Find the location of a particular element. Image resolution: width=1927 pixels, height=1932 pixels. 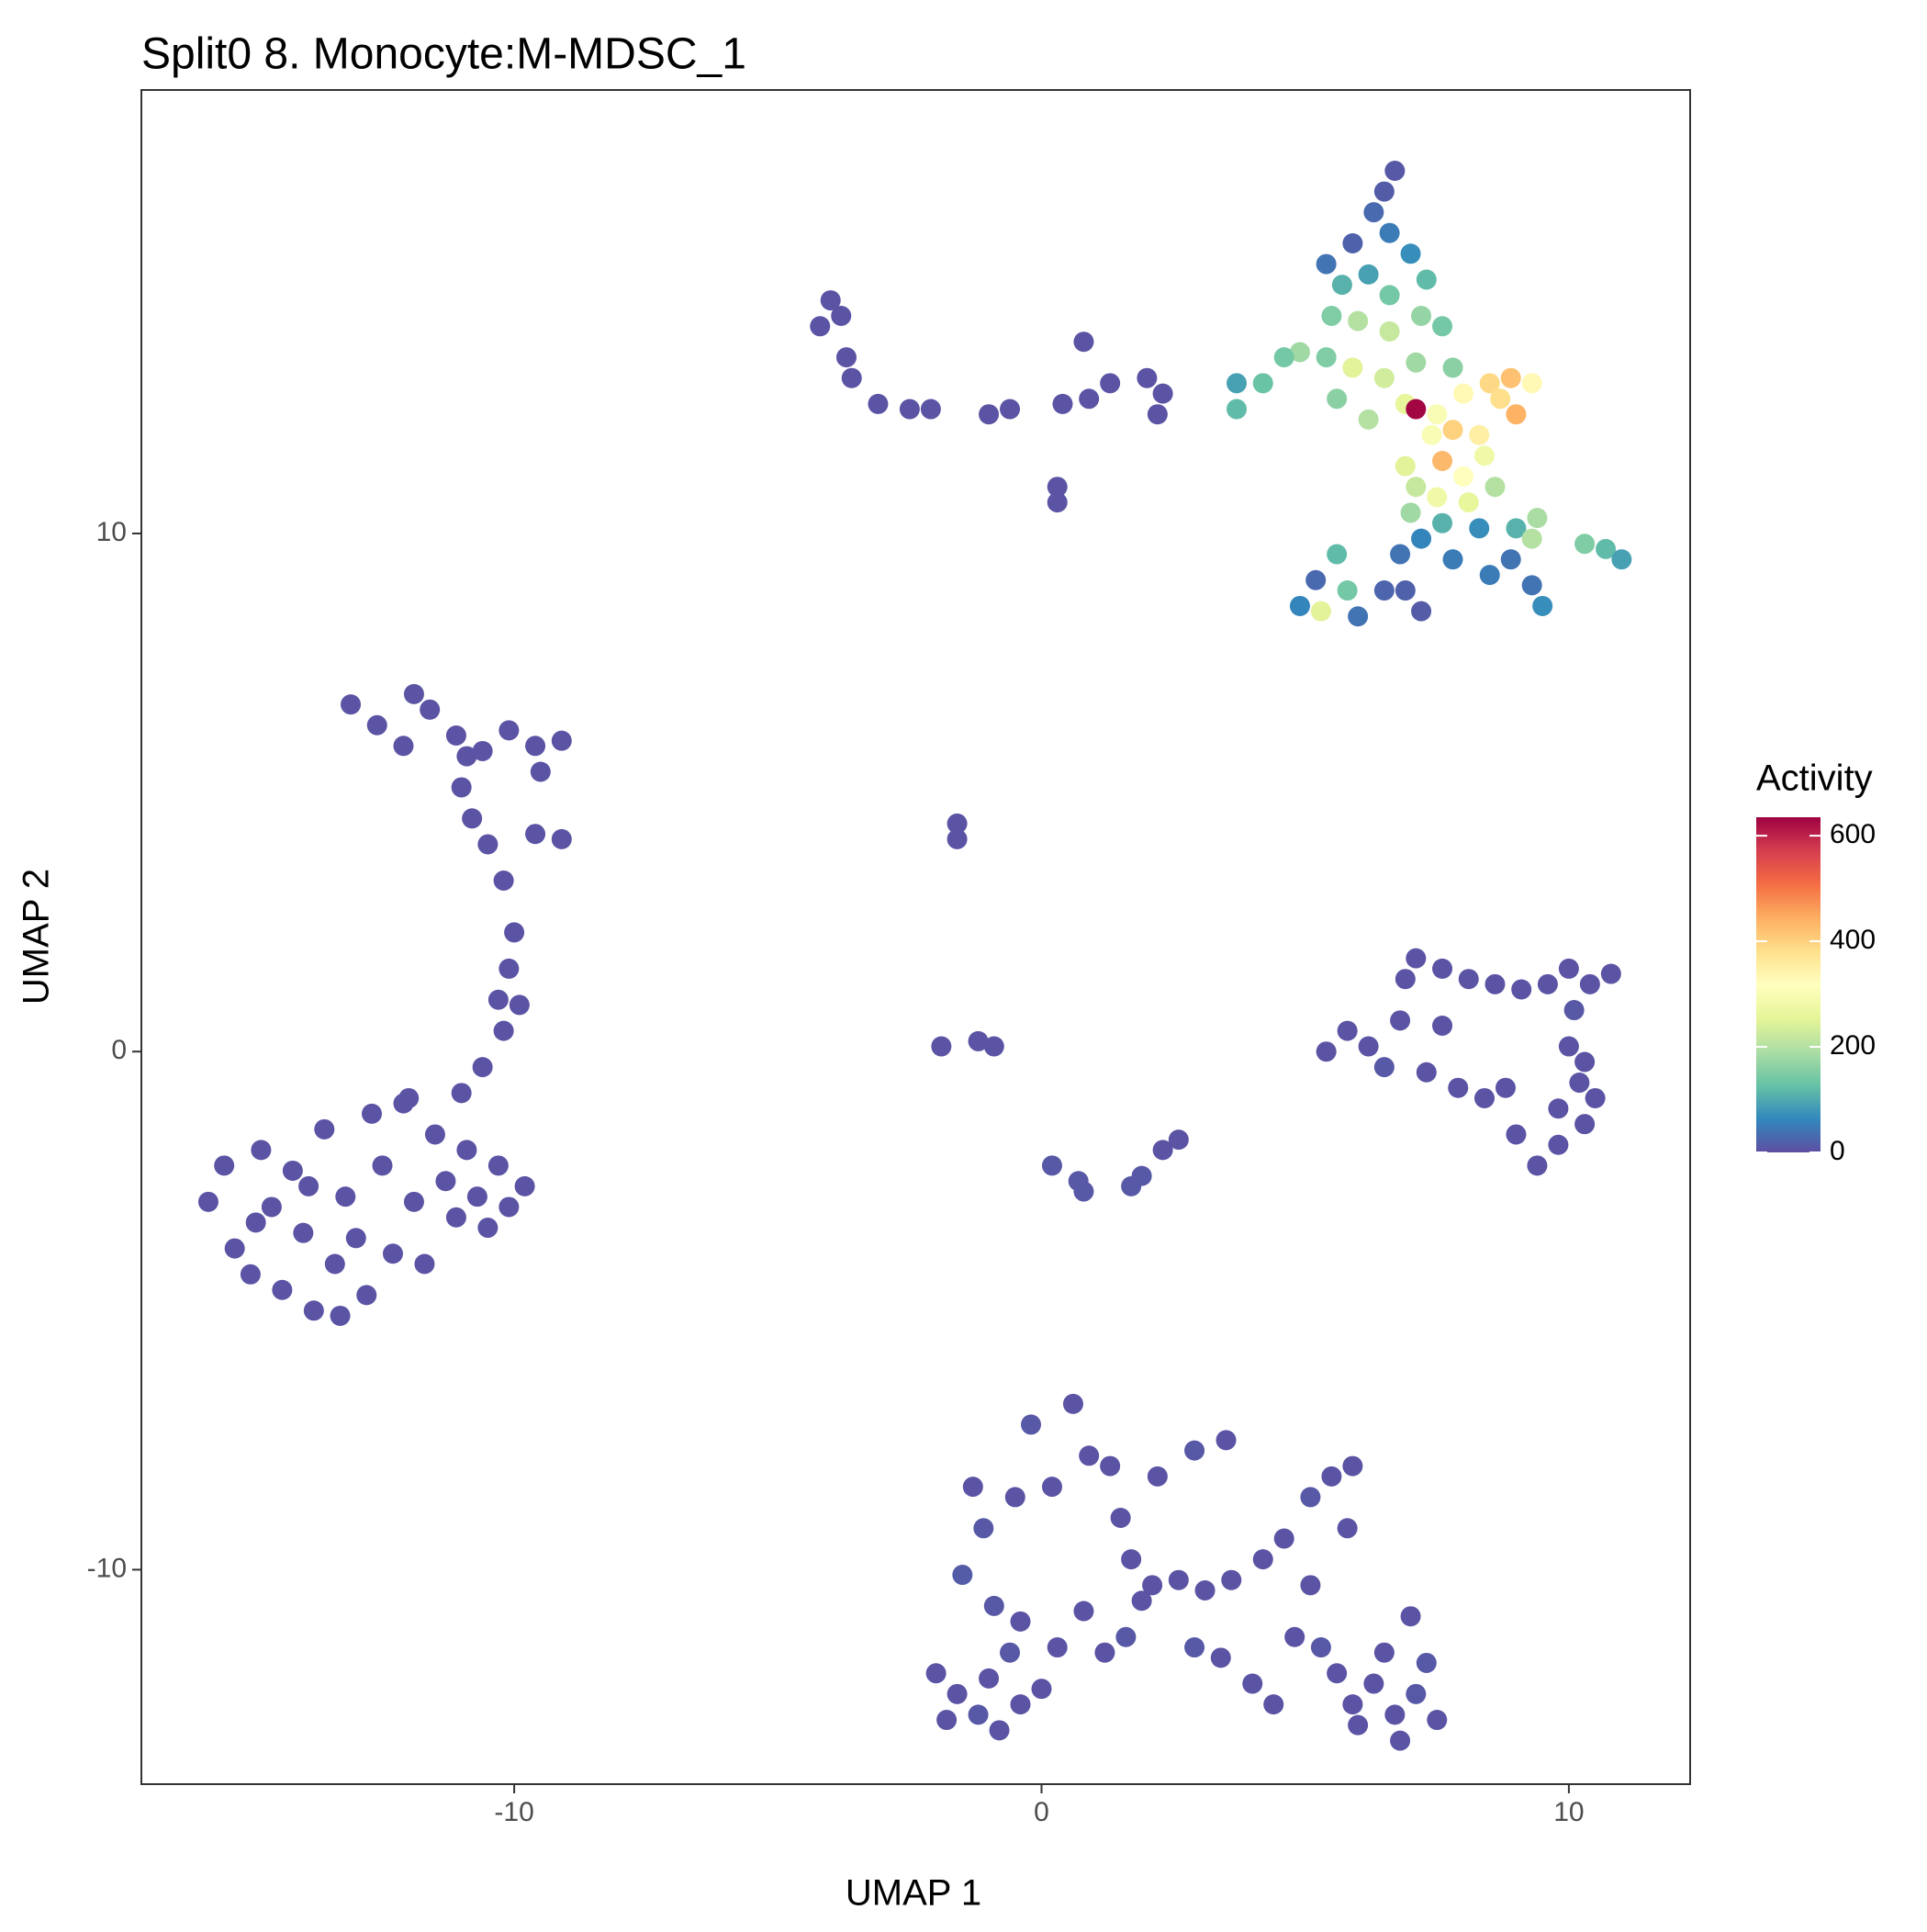

colorbar-label: 0 is located at coordinates (1838, 1151).